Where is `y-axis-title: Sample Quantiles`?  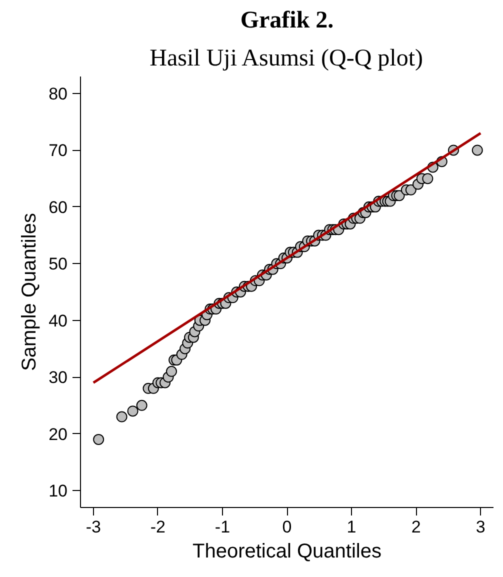 y-axis-title: Sample Quantiles is located at coordinates (29, 292).